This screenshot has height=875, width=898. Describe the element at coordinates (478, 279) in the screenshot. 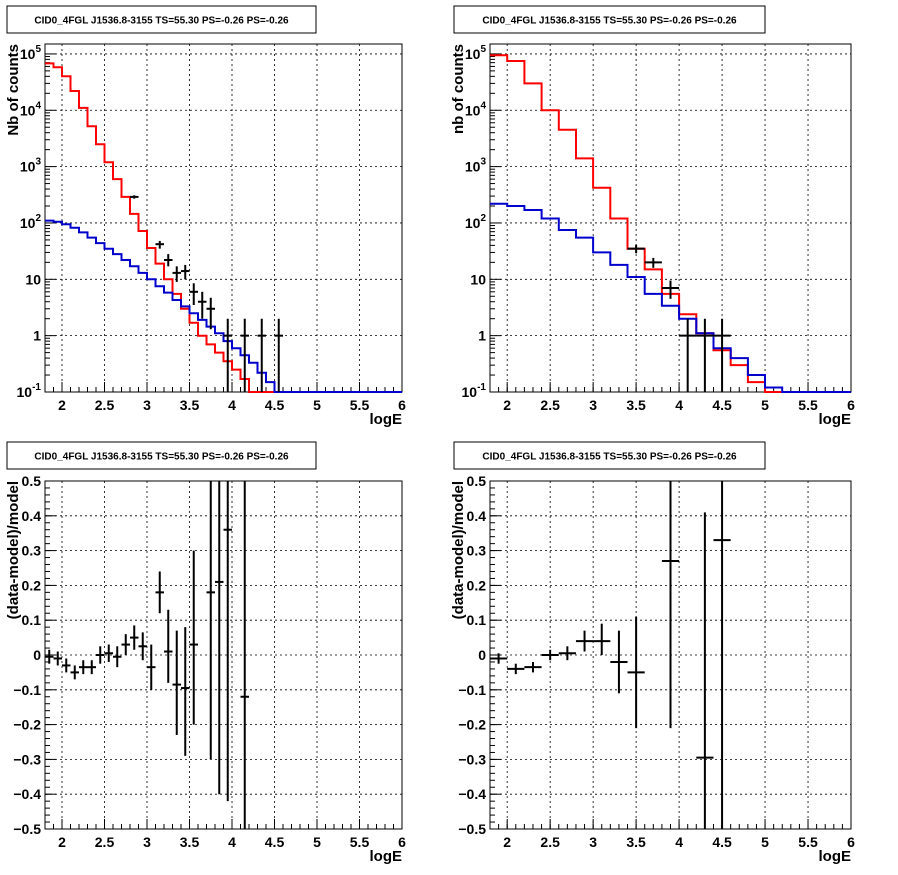

I see `y-tick-label: 10` at that location.